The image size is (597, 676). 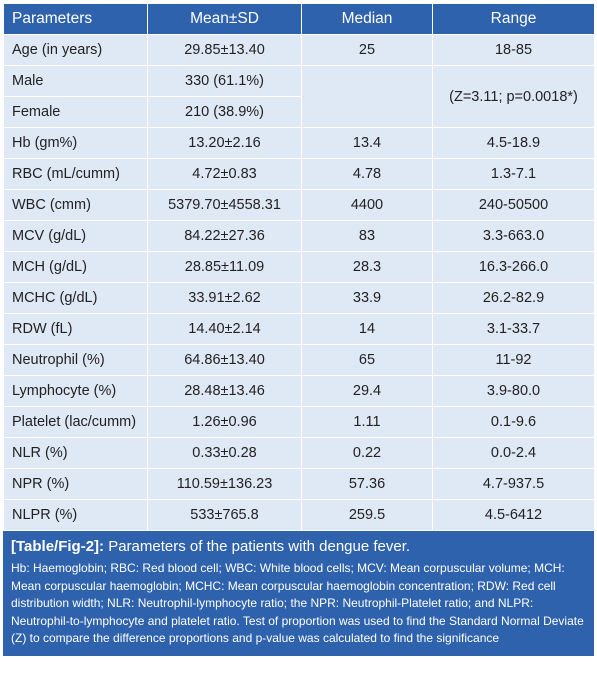 I want to click on header-median: Median, so click(x=367, y=19).